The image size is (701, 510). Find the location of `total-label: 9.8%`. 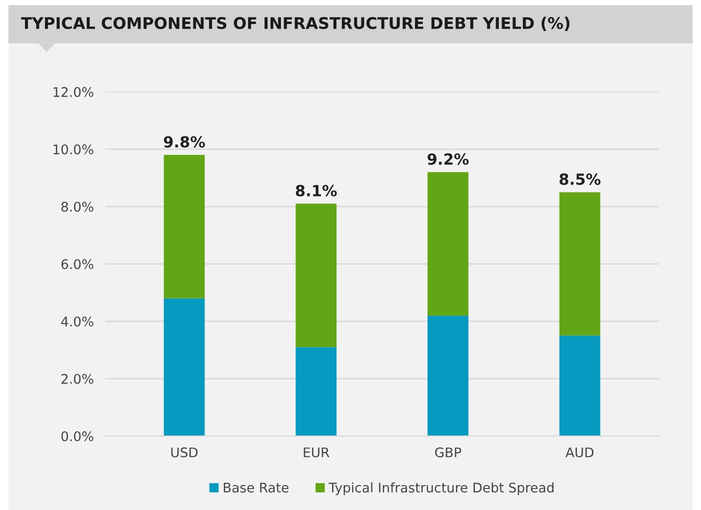

total-label: 9.8% is located at coordinates (184, 142).